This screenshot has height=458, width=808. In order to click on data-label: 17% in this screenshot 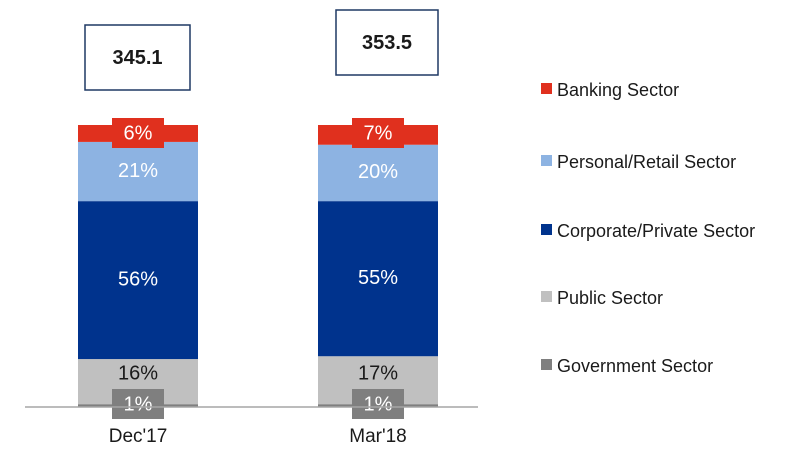, I will do `click(378, 373)`.